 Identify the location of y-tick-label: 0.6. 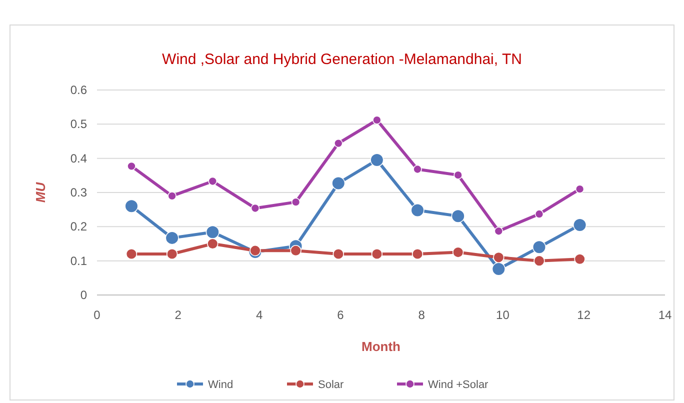
(79, 90).